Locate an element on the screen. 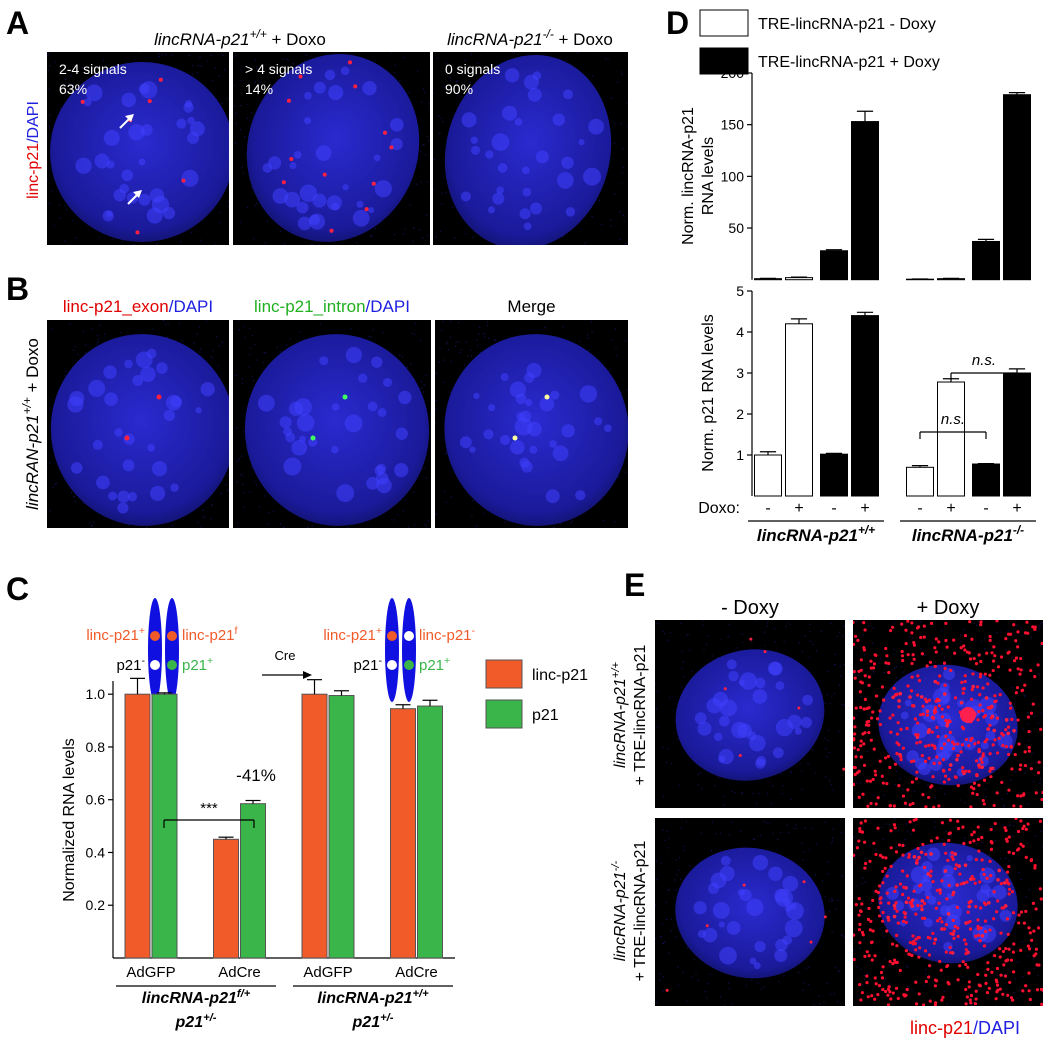  label: p21+ is located at coordinates (434, 664).